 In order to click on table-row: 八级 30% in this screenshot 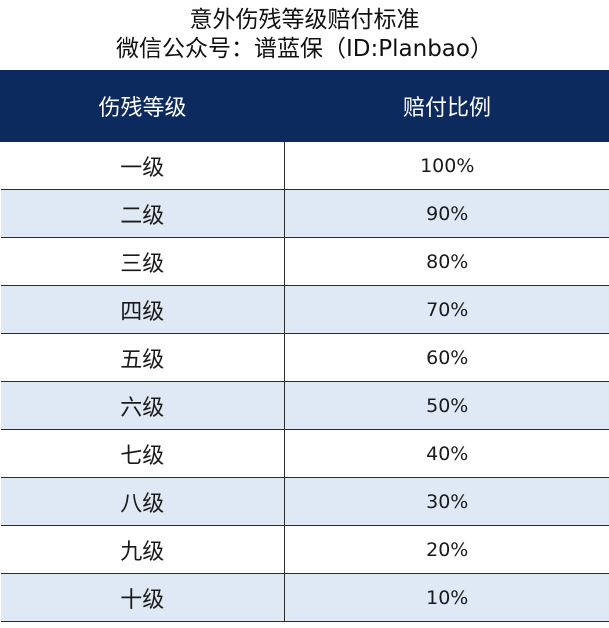, I will do `click(304, 501)`.